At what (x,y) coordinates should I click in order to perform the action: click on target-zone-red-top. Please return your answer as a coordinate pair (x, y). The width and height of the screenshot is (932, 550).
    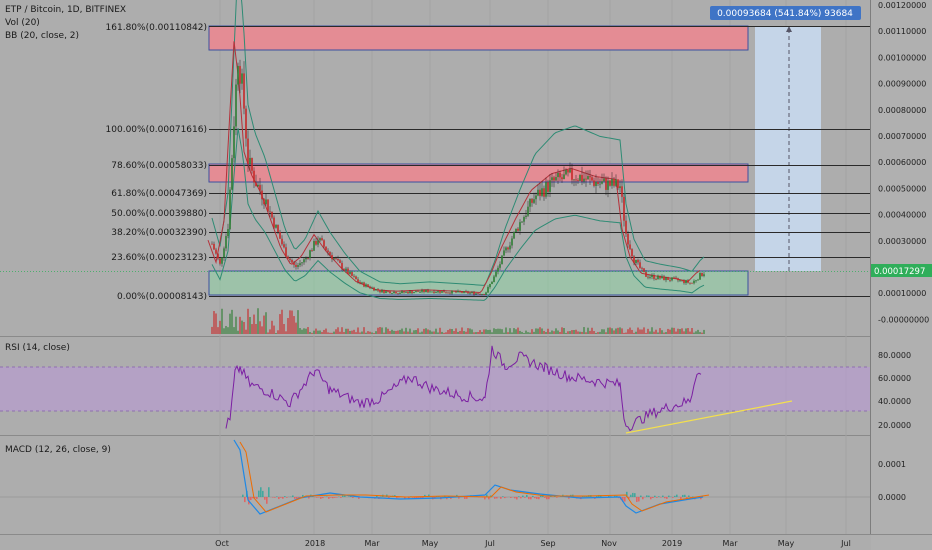
    Looking at the image, I should click on (478, 38).